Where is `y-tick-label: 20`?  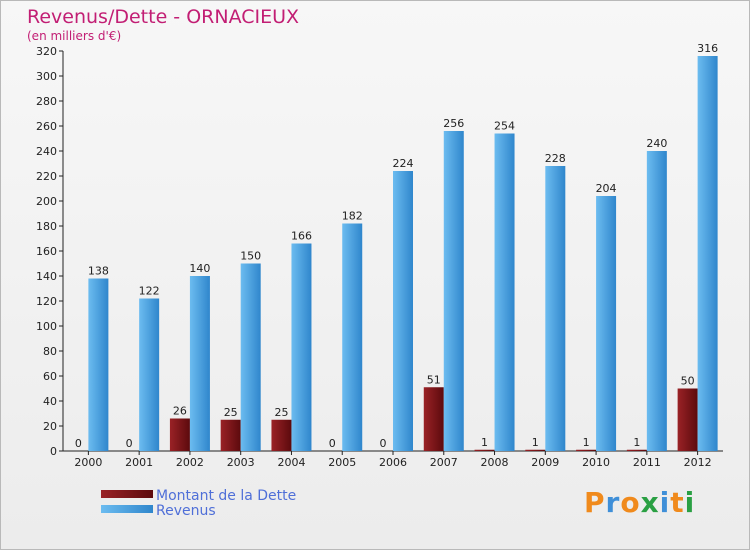
y-tick-label: 20 is located at coordinates (50, 426).